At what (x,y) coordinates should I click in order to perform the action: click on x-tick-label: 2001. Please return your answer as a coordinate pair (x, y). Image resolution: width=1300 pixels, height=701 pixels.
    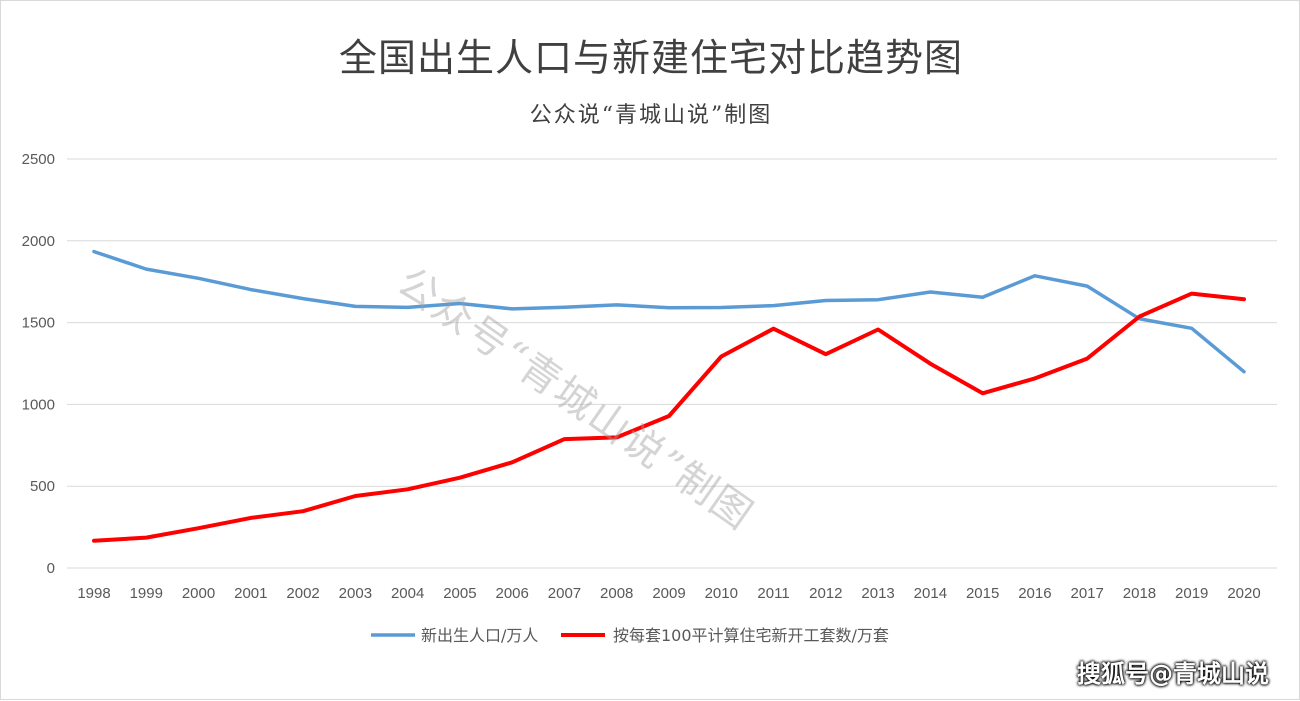
    Looking at the image, I should click on (250, 593).